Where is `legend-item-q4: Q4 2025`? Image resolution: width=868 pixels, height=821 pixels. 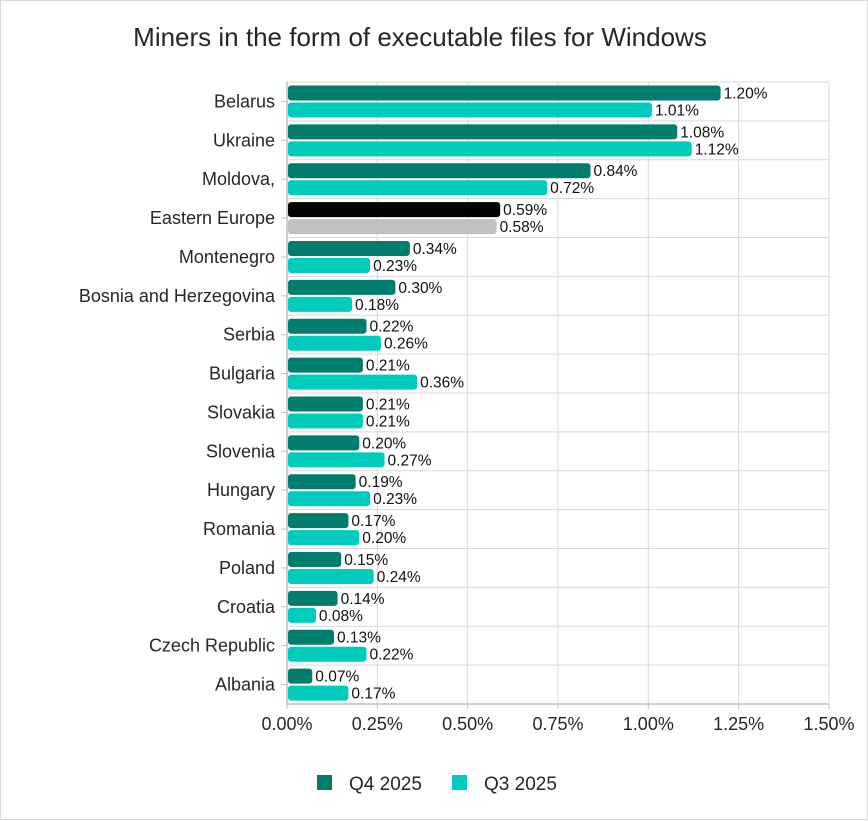 legend-item-q4: Q4 2025 is located at coordinates (369, 784).